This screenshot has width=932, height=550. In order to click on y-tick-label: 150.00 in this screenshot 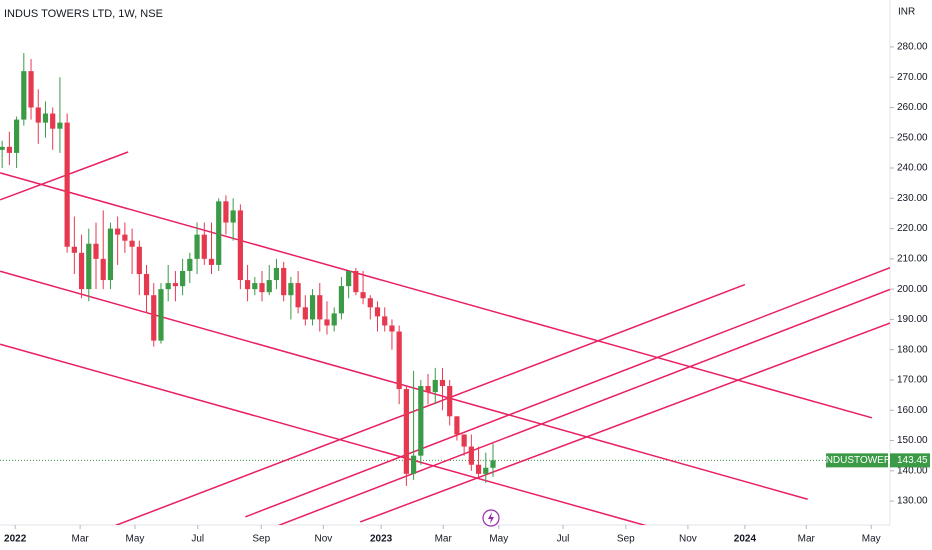, I will do `click(912, 440)`.